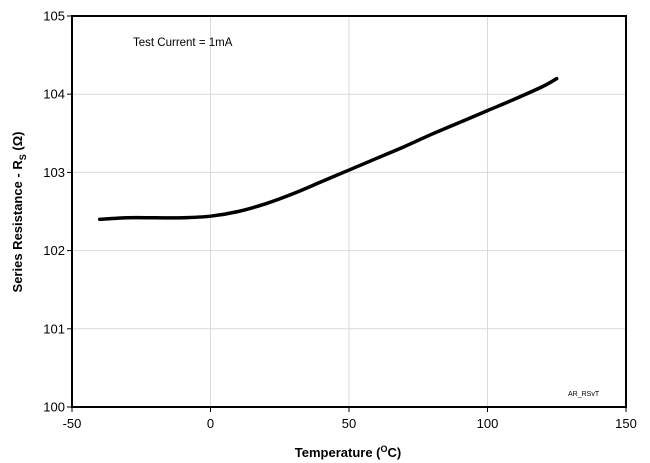  Describe the element at coordinates (384, 449) in the screenshot. I see `x-axis-title-sup: O` at that location.